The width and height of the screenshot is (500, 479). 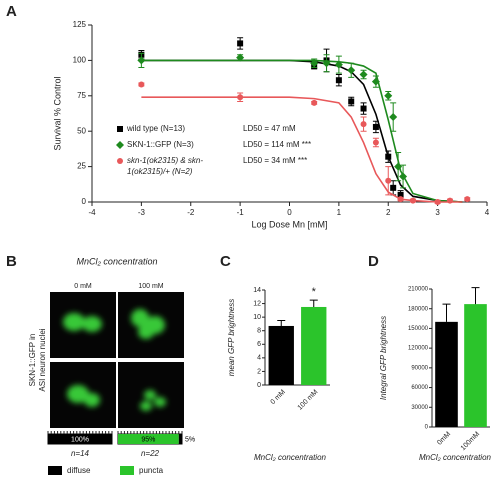 I want to click on significance: *, so click(x=314, y=292).